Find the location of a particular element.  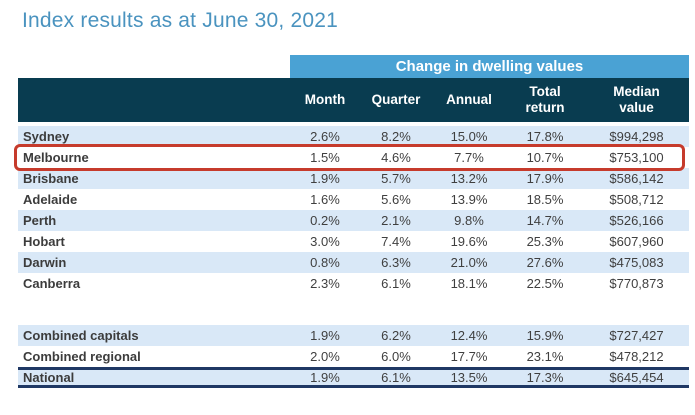

cell-total-return: 15.9% is located at coordinates (545, 335).